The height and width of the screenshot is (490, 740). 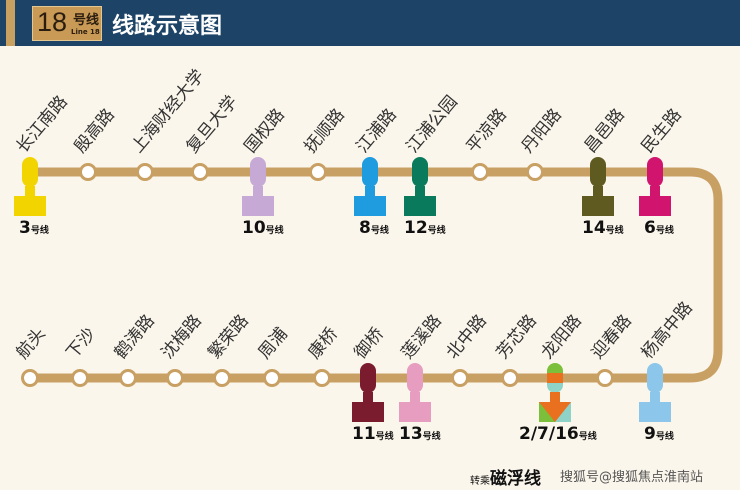 I want to click on footer-prefix: 转乘, so click(x=480, y=481).